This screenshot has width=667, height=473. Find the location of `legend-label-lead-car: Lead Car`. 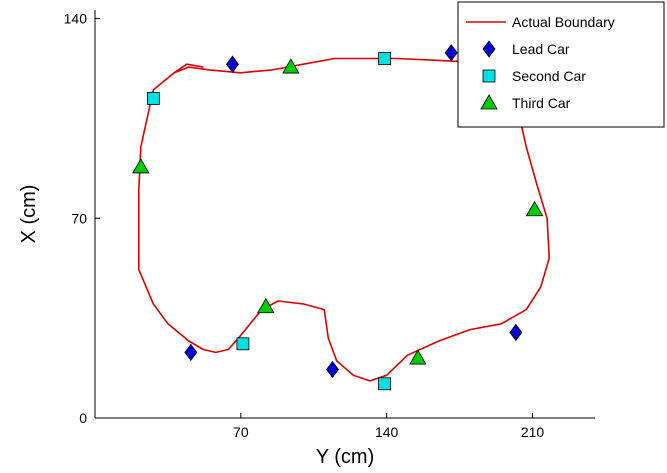

legend-label-lead-car: Lead Car is located at coordinates (541, 49).